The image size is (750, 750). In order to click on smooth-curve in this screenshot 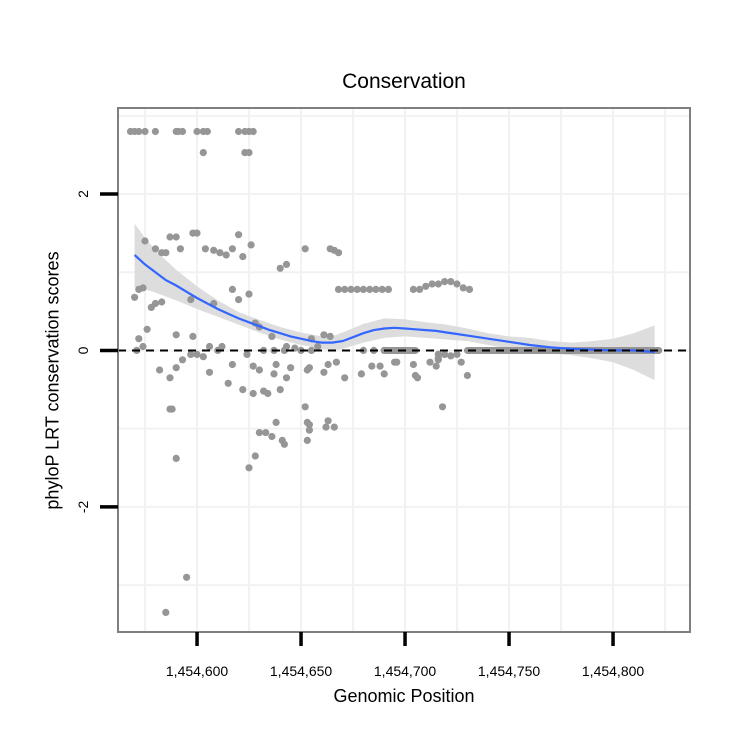, I will do `click(394, 304)`.